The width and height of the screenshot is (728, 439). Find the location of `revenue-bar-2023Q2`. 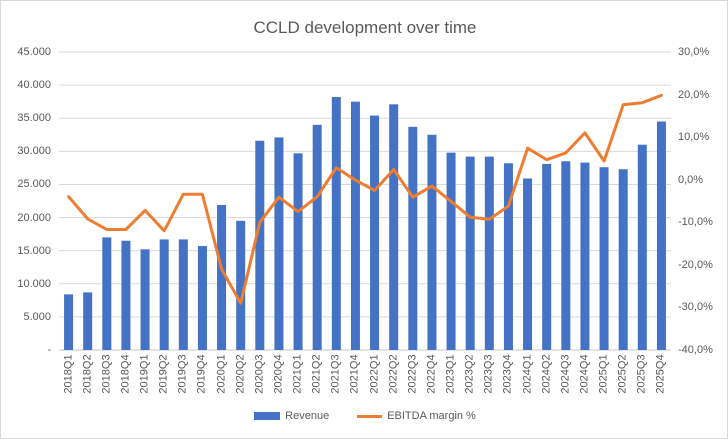

revenue-bar-2023Q2 is located at coordinates (470, 253).